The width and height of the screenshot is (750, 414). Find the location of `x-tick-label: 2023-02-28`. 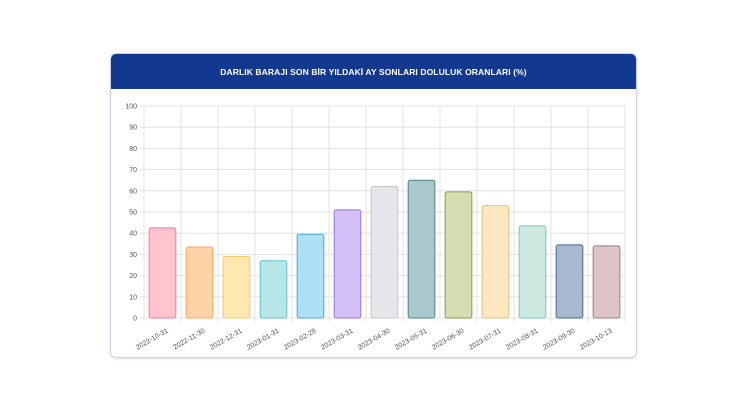

x-tick-label: 2023-02-28 is located at coordinates (300, 340).